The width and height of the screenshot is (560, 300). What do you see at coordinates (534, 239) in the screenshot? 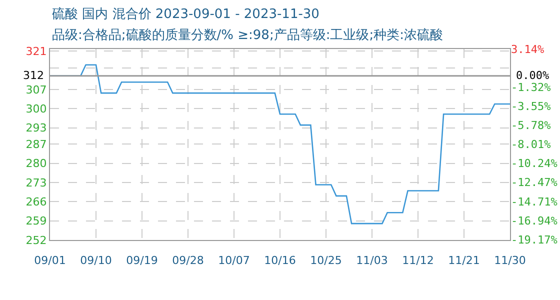
I see `y2-tick-label: -19.17%` at bounding box center [534, 239].